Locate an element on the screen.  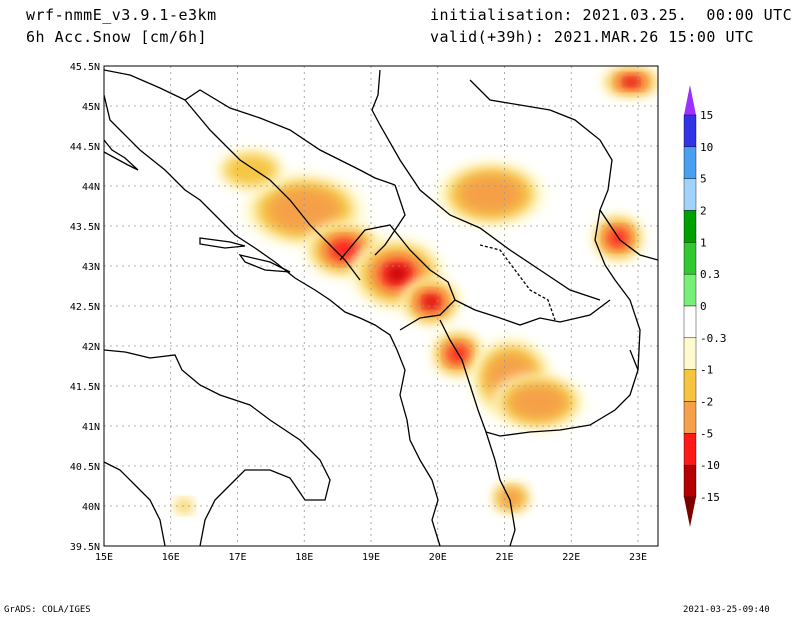
border-bulgaria-macedonia is located at coordinates (617, 290).